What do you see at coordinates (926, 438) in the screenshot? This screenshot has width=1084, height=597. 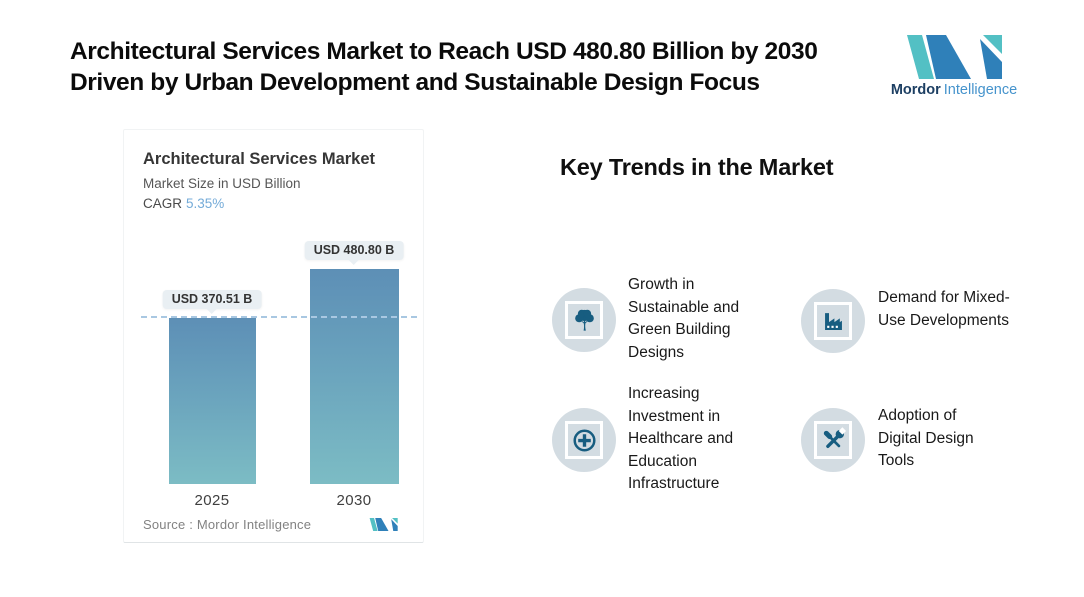 I see `trend-label-digital-tools: Adoption of Digital Design Tools` at bounding box center [926, 438].